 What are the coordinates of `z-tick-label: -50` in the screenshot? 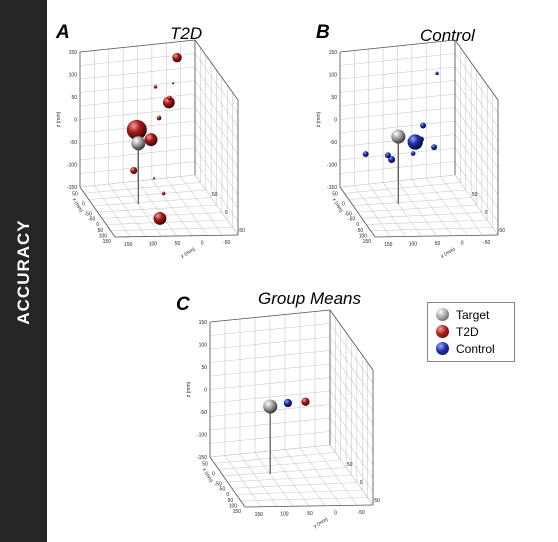 It's located at (73, 143).